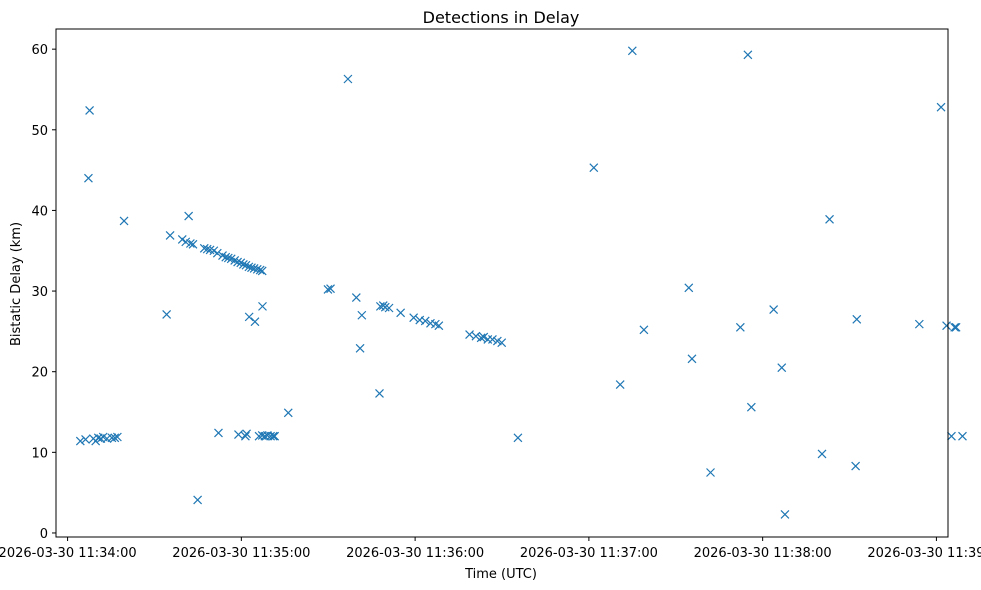 The image size is (981, 590). I want to click on y-axis: 0 10 20 30 40 50 60, so click(43, 292).